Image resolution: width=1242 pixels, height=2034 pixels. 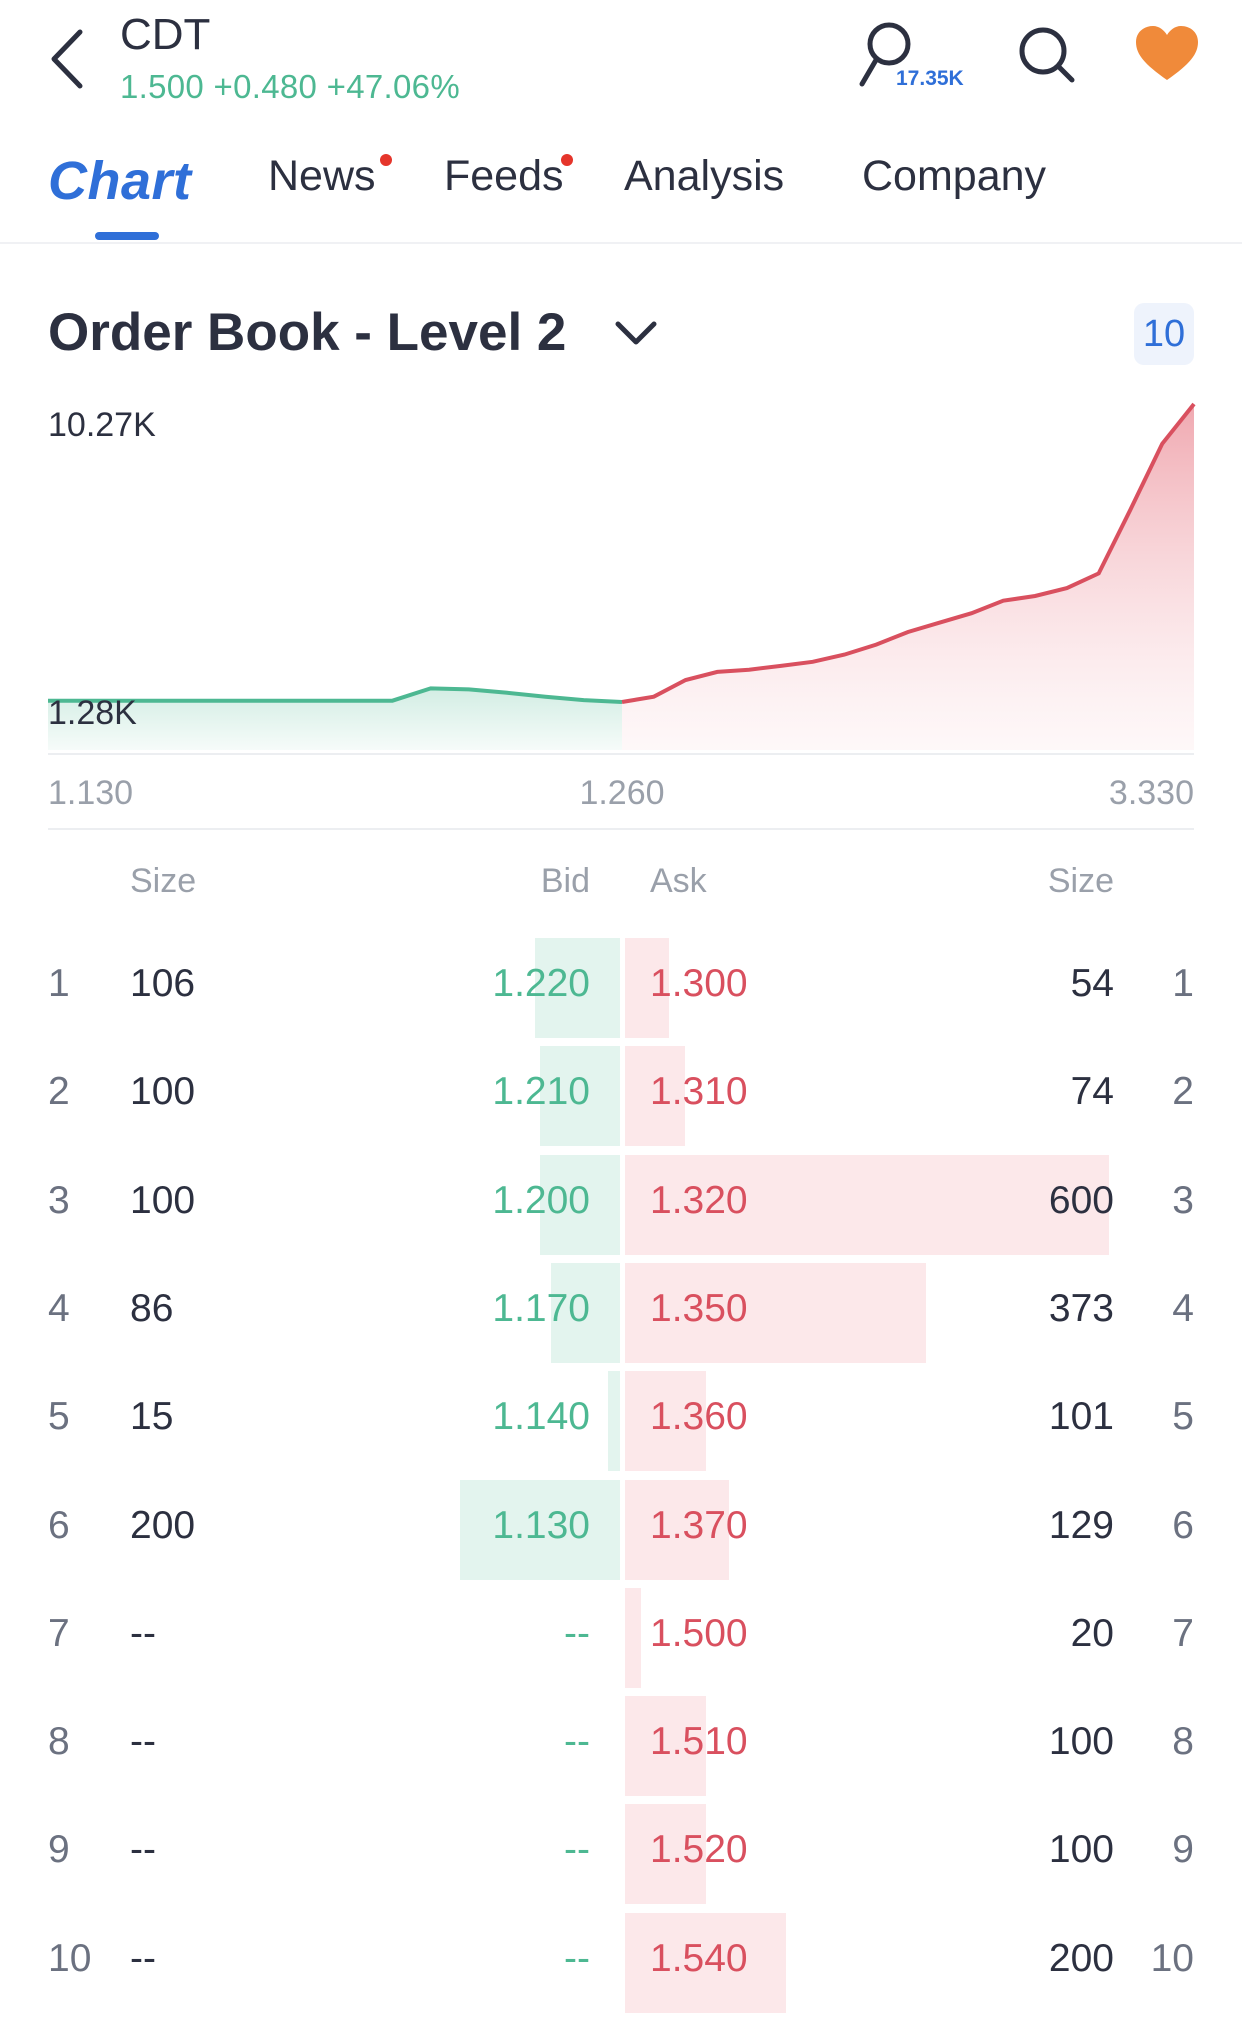 I want to click on row-index-right: 2, so click(x=1183, y=1092).